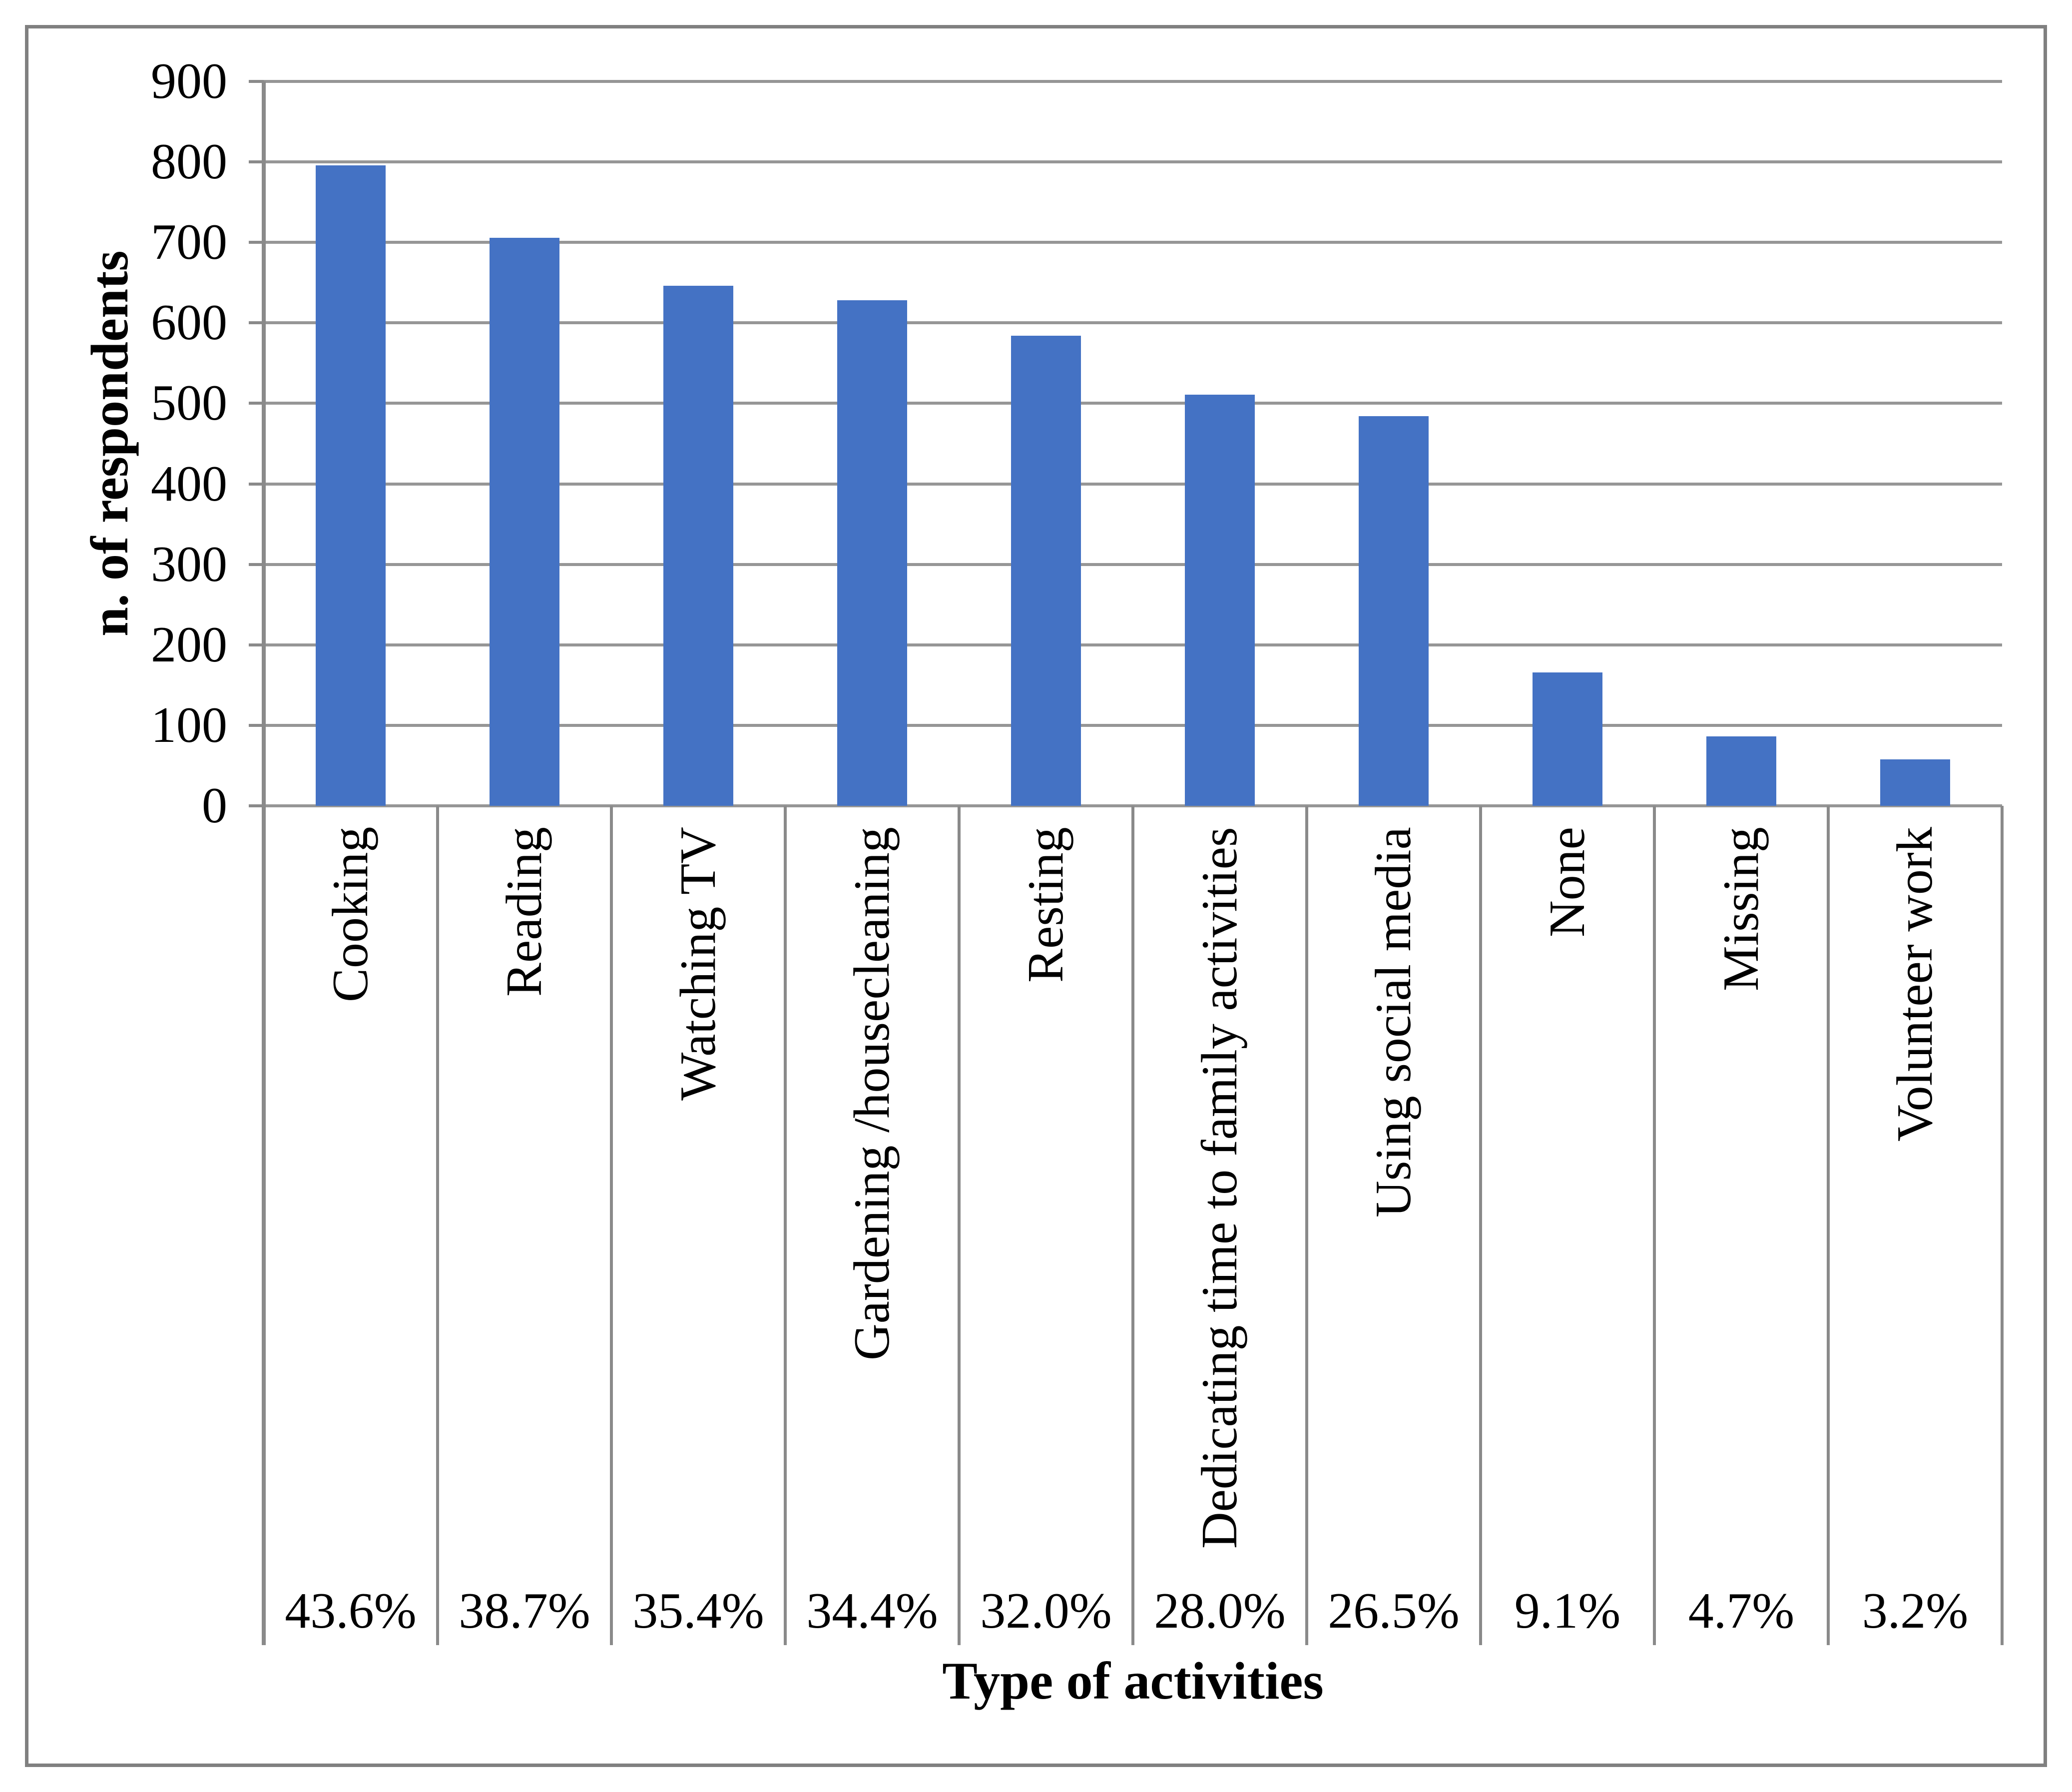 This screenshot has width=2072, height=1792. What do you see at coordinates (264, 863) in the screenshot?
I see `y-axis-line` at bounding box center [264, 863].